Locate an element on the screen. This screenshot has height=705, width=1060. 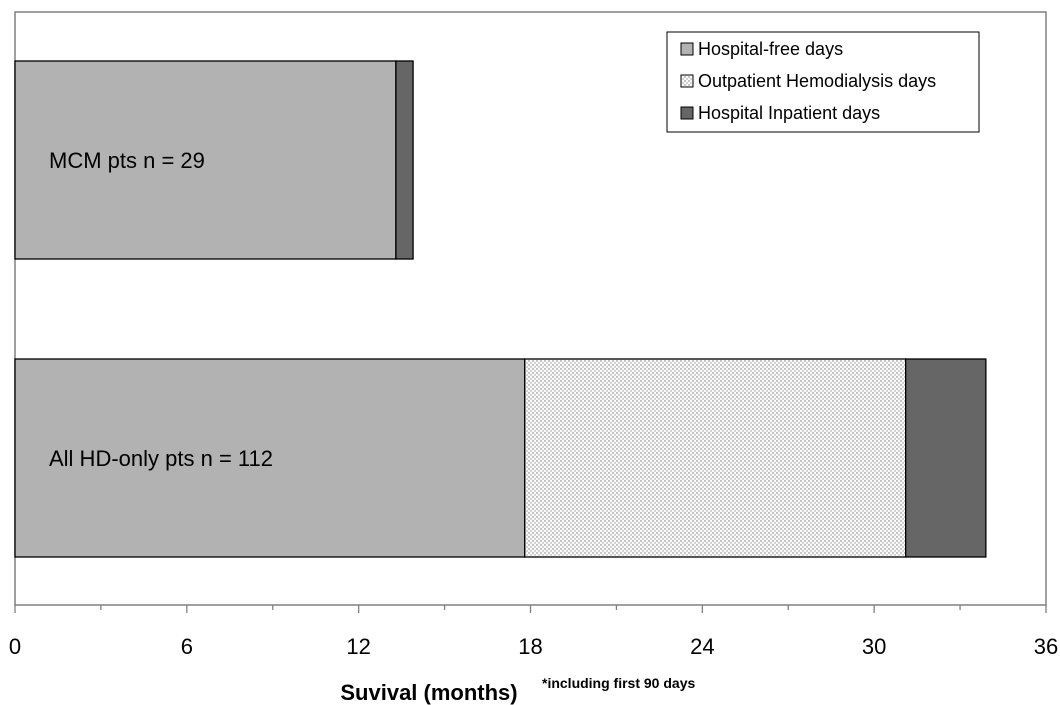
x-tick-label: 18 is located at coordinates (530, 646).